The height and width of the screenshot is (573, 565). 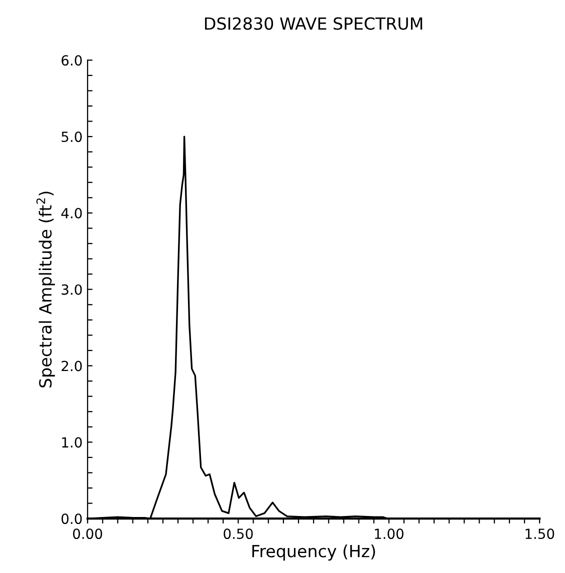 I want to click on y-tick-label: 1.0, so click(x=72, y=442).